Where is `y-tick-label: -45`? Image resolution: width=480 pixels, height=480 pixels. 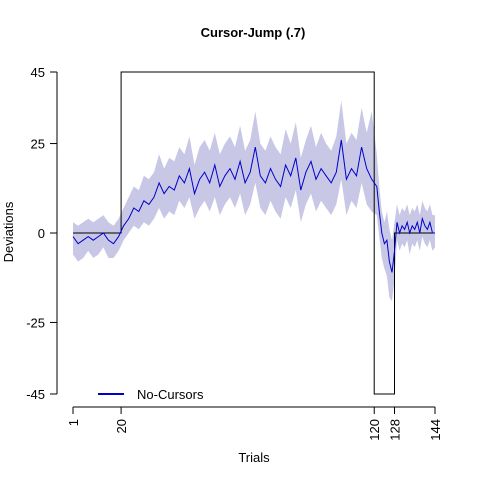
y-tick-label: -45 is located at coordinates (35, 394).